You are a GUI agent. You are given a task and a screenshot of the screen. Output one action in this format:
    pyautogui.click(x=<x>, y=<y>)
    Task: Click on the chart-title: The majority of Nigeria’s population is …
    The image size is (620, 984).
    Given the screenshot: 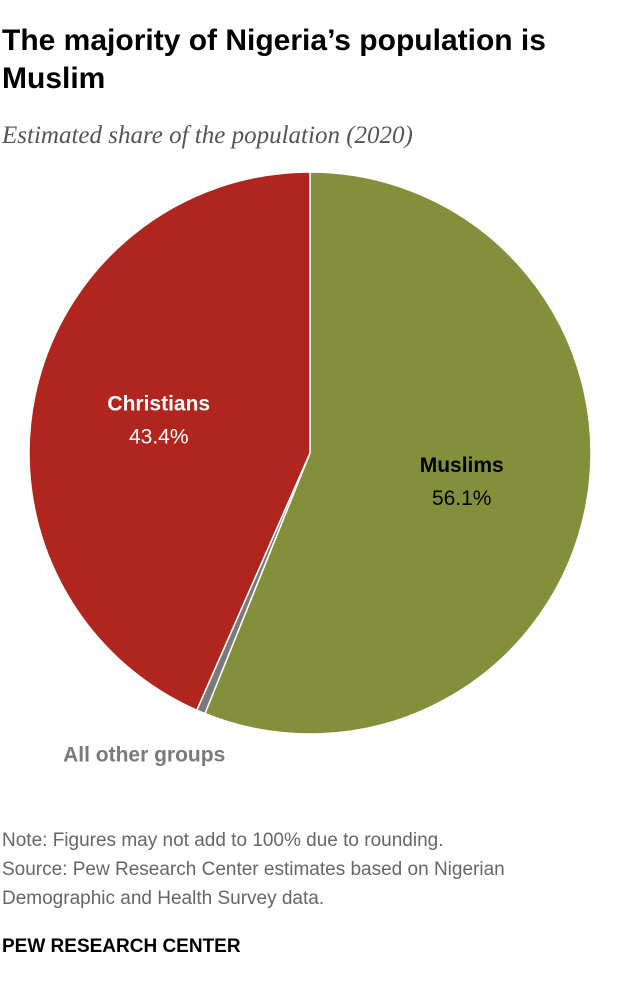 What is the action you would take?
    pyautogui.click(x=274, y=59)
    